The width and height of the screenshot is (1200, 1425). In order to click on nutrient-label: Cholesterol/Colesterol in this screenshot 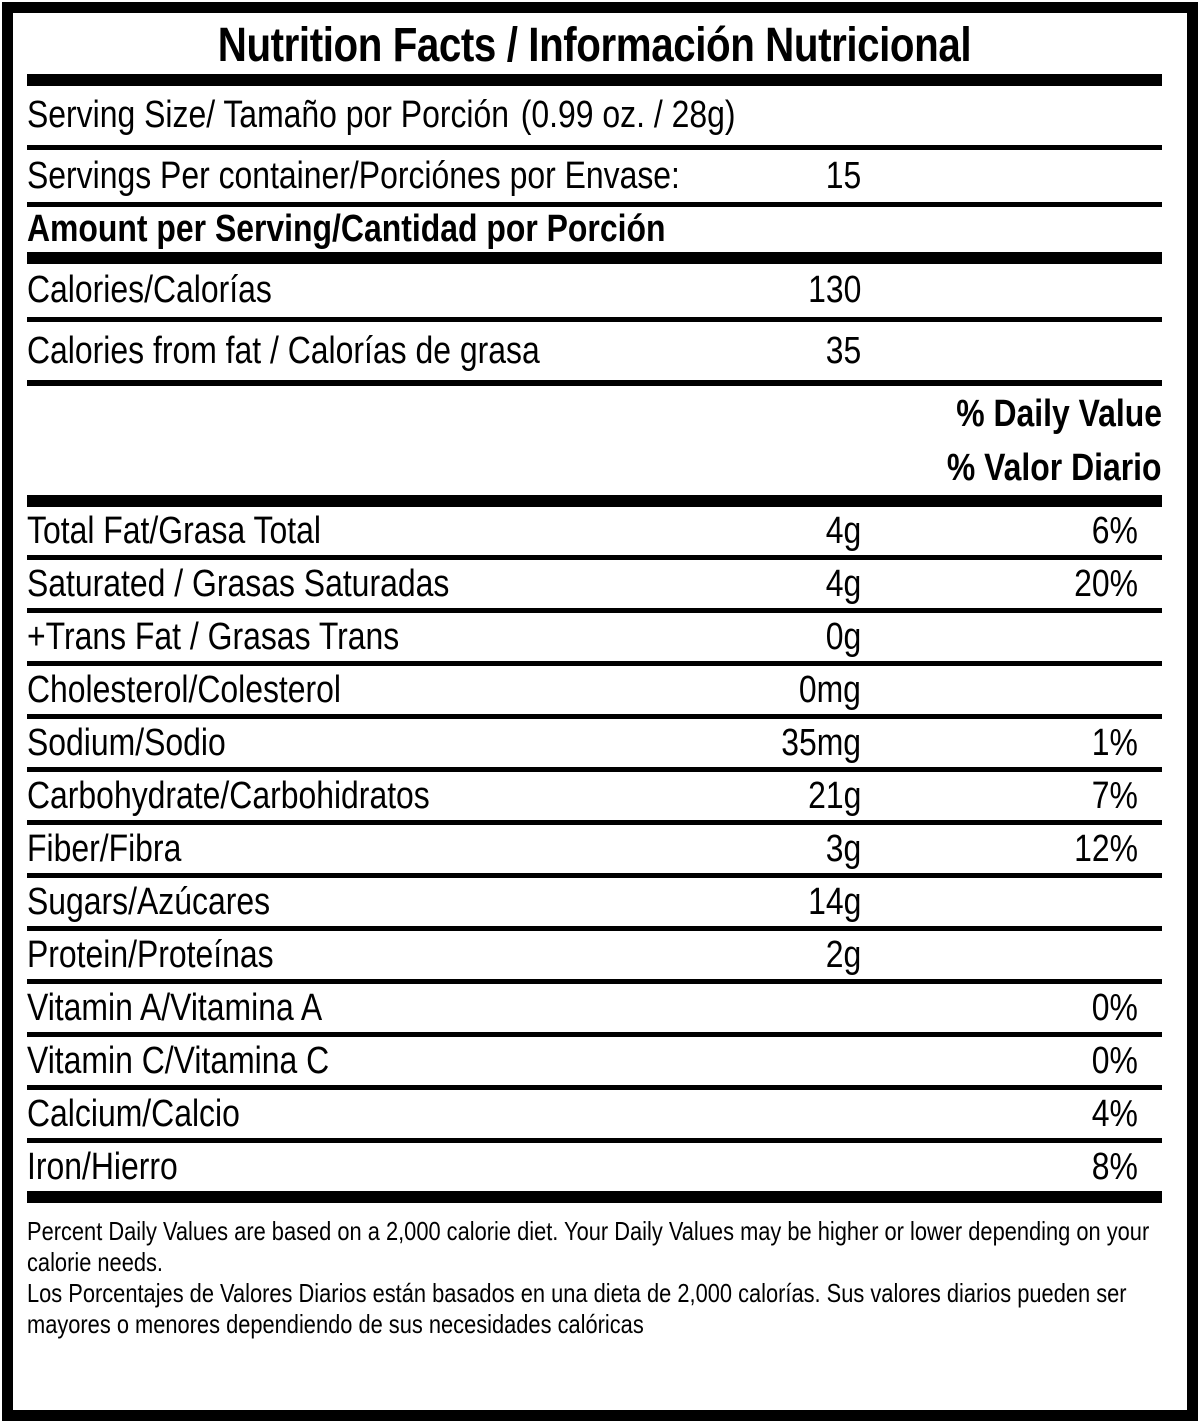, I will do `click(184, 690)`.